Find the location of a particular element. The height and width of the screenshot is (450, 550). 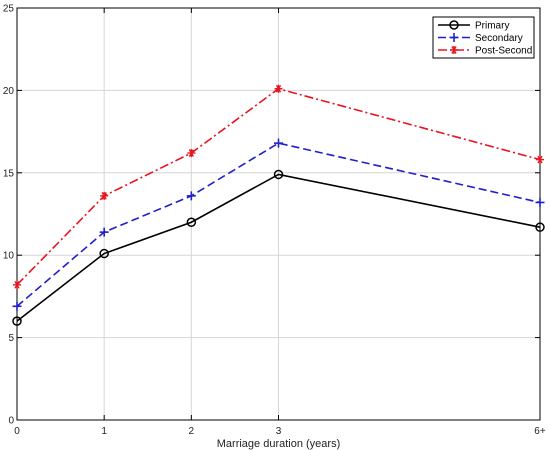

legend-label: Primary is located at coordinates (492, 26).